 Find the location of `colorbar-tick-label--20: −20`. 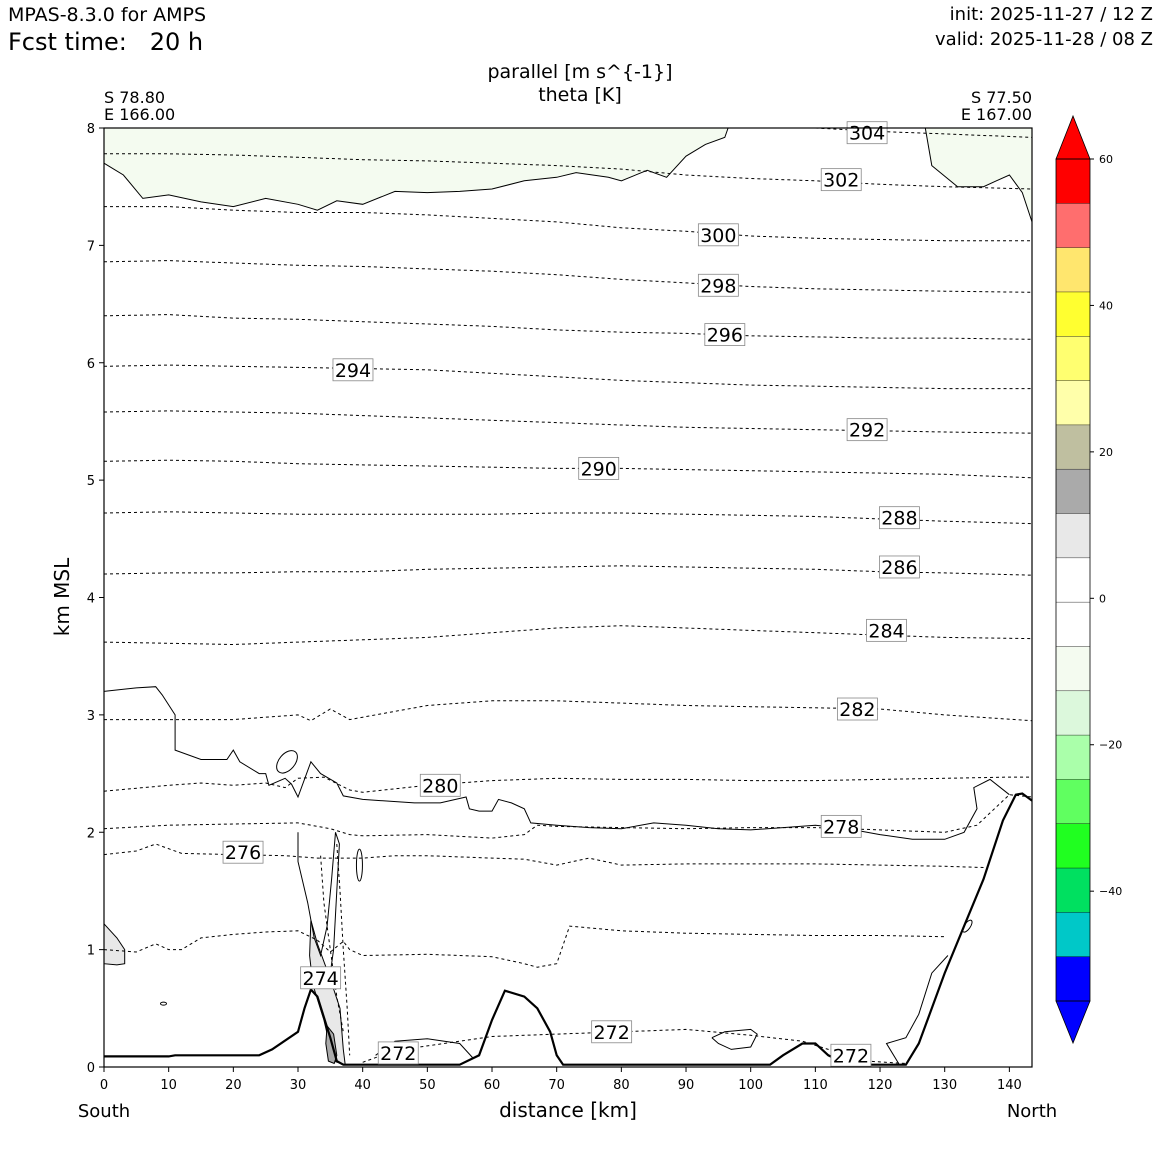

colorbar-tick-label--20: −20 is located at coordinates (1110, 745).